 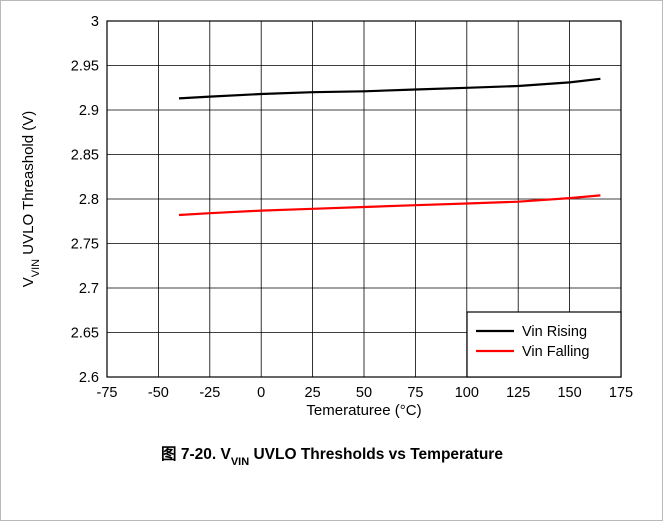 What do you see at coordinates (261, 393) in the screenshot?
I see `x-tick-label: 0` at bounding box center [261, 393].